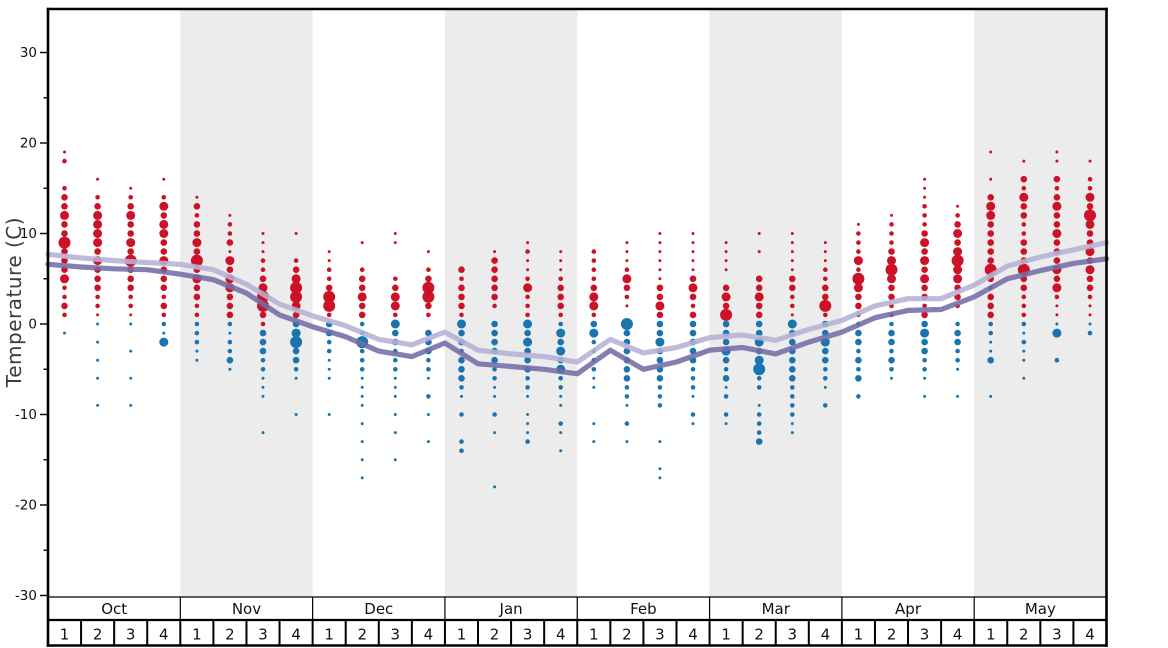 The height and width of the screenshot is (648, 1168). Describe the element at coordinates (114, 609) in the screenshot. I see `month-label: Oct` at that location.